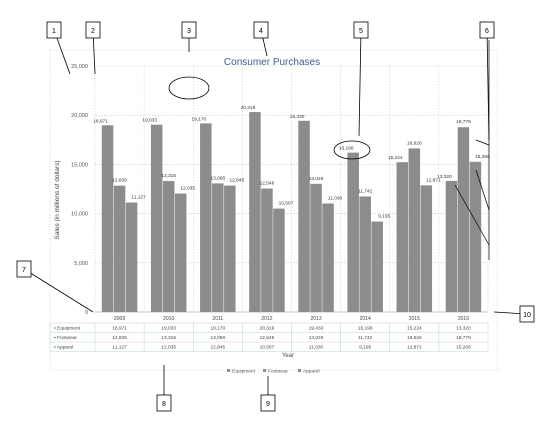  I want to click on data-label: 12,845, so click(236, 181).